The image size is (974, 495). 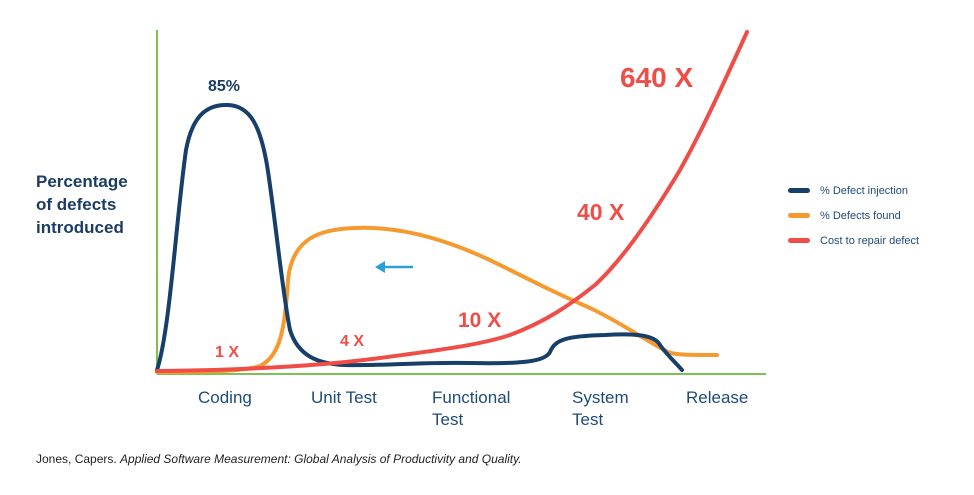 I want to click on annotation-85-percent: 85%, so click(x=224, y=86).